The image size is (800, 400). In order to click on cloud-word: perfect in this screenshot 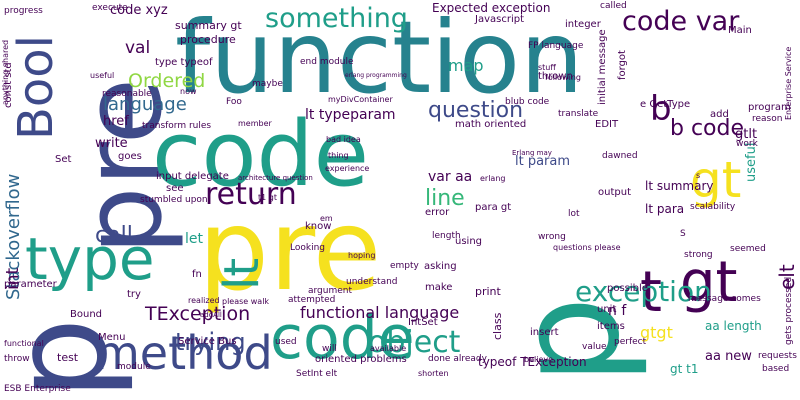, I will do `click(630, 342)`.